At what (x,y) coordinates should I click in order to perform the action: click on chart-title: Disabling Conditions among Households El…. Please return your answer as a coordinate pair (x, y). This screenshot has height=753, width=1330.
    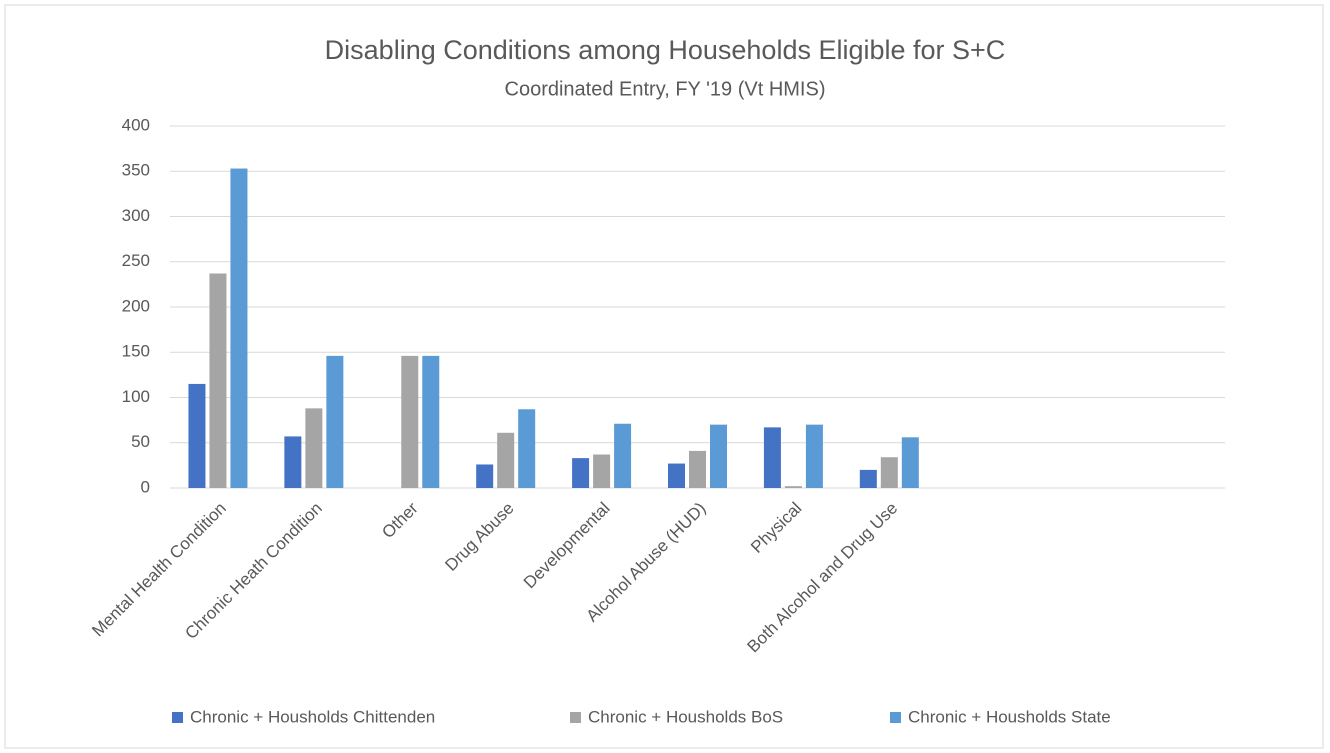
    Looking at the image, I should click on (665, 50).